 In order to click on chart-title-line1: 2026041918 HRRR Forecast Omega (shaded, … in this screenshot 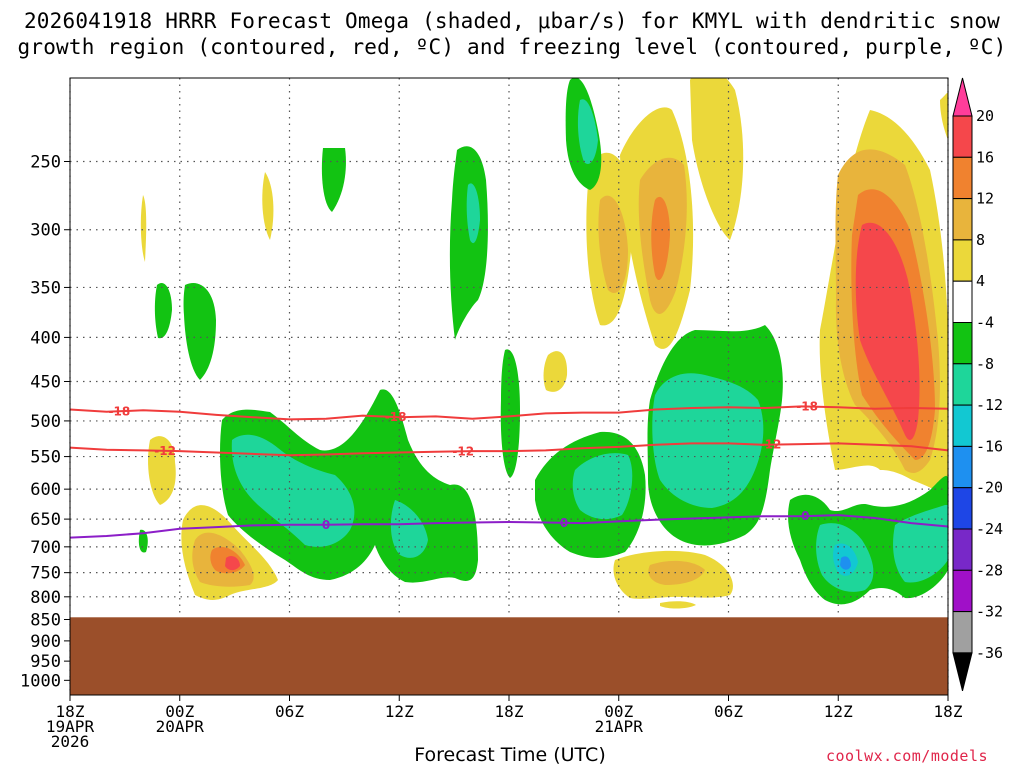, I will do `click(512, 21)`.